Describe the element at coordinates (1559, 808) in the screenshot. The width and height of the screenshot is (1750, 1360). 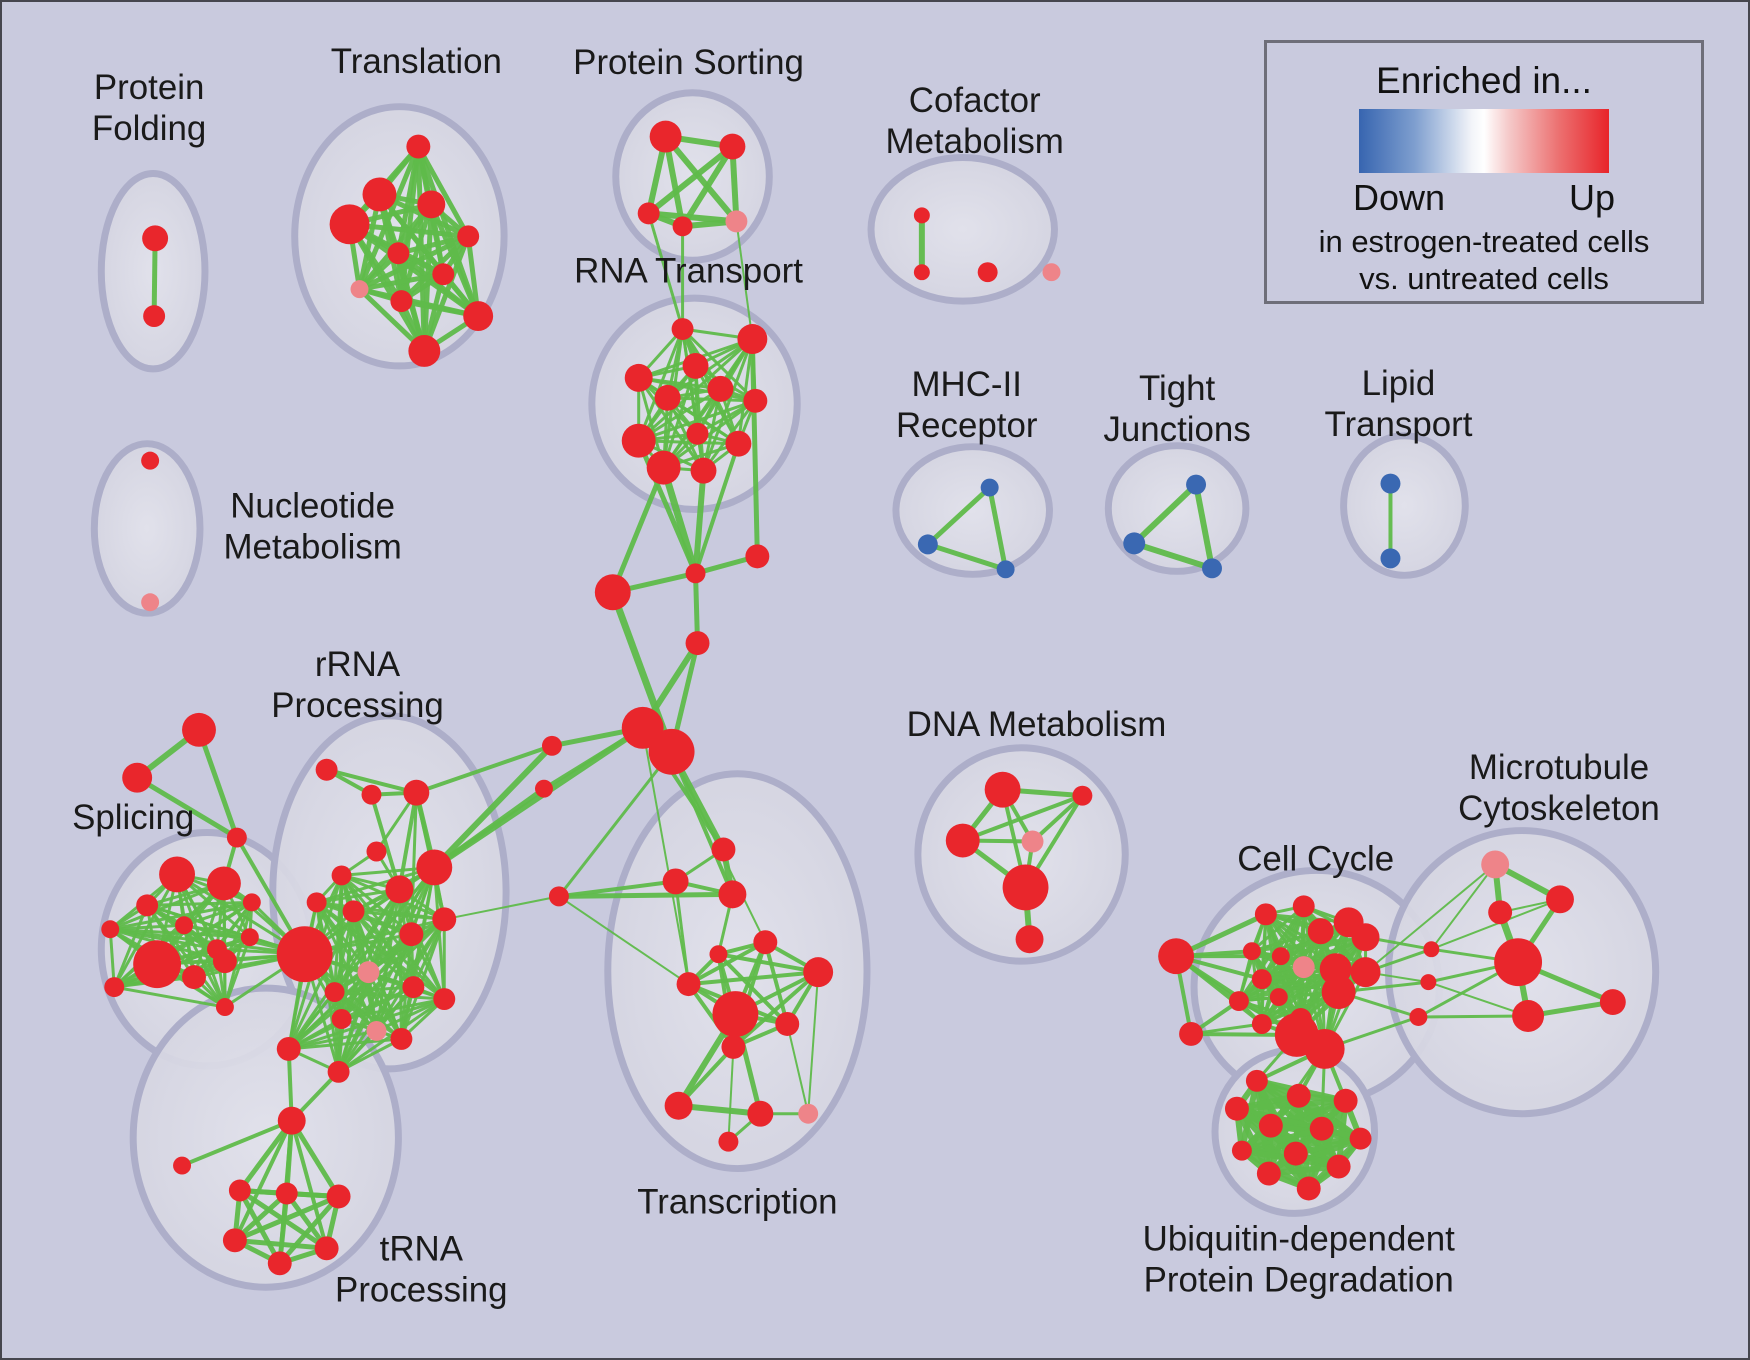
I see `cluster-label-microtubule-cytoskeleton: Cytoskeleton` at that location.